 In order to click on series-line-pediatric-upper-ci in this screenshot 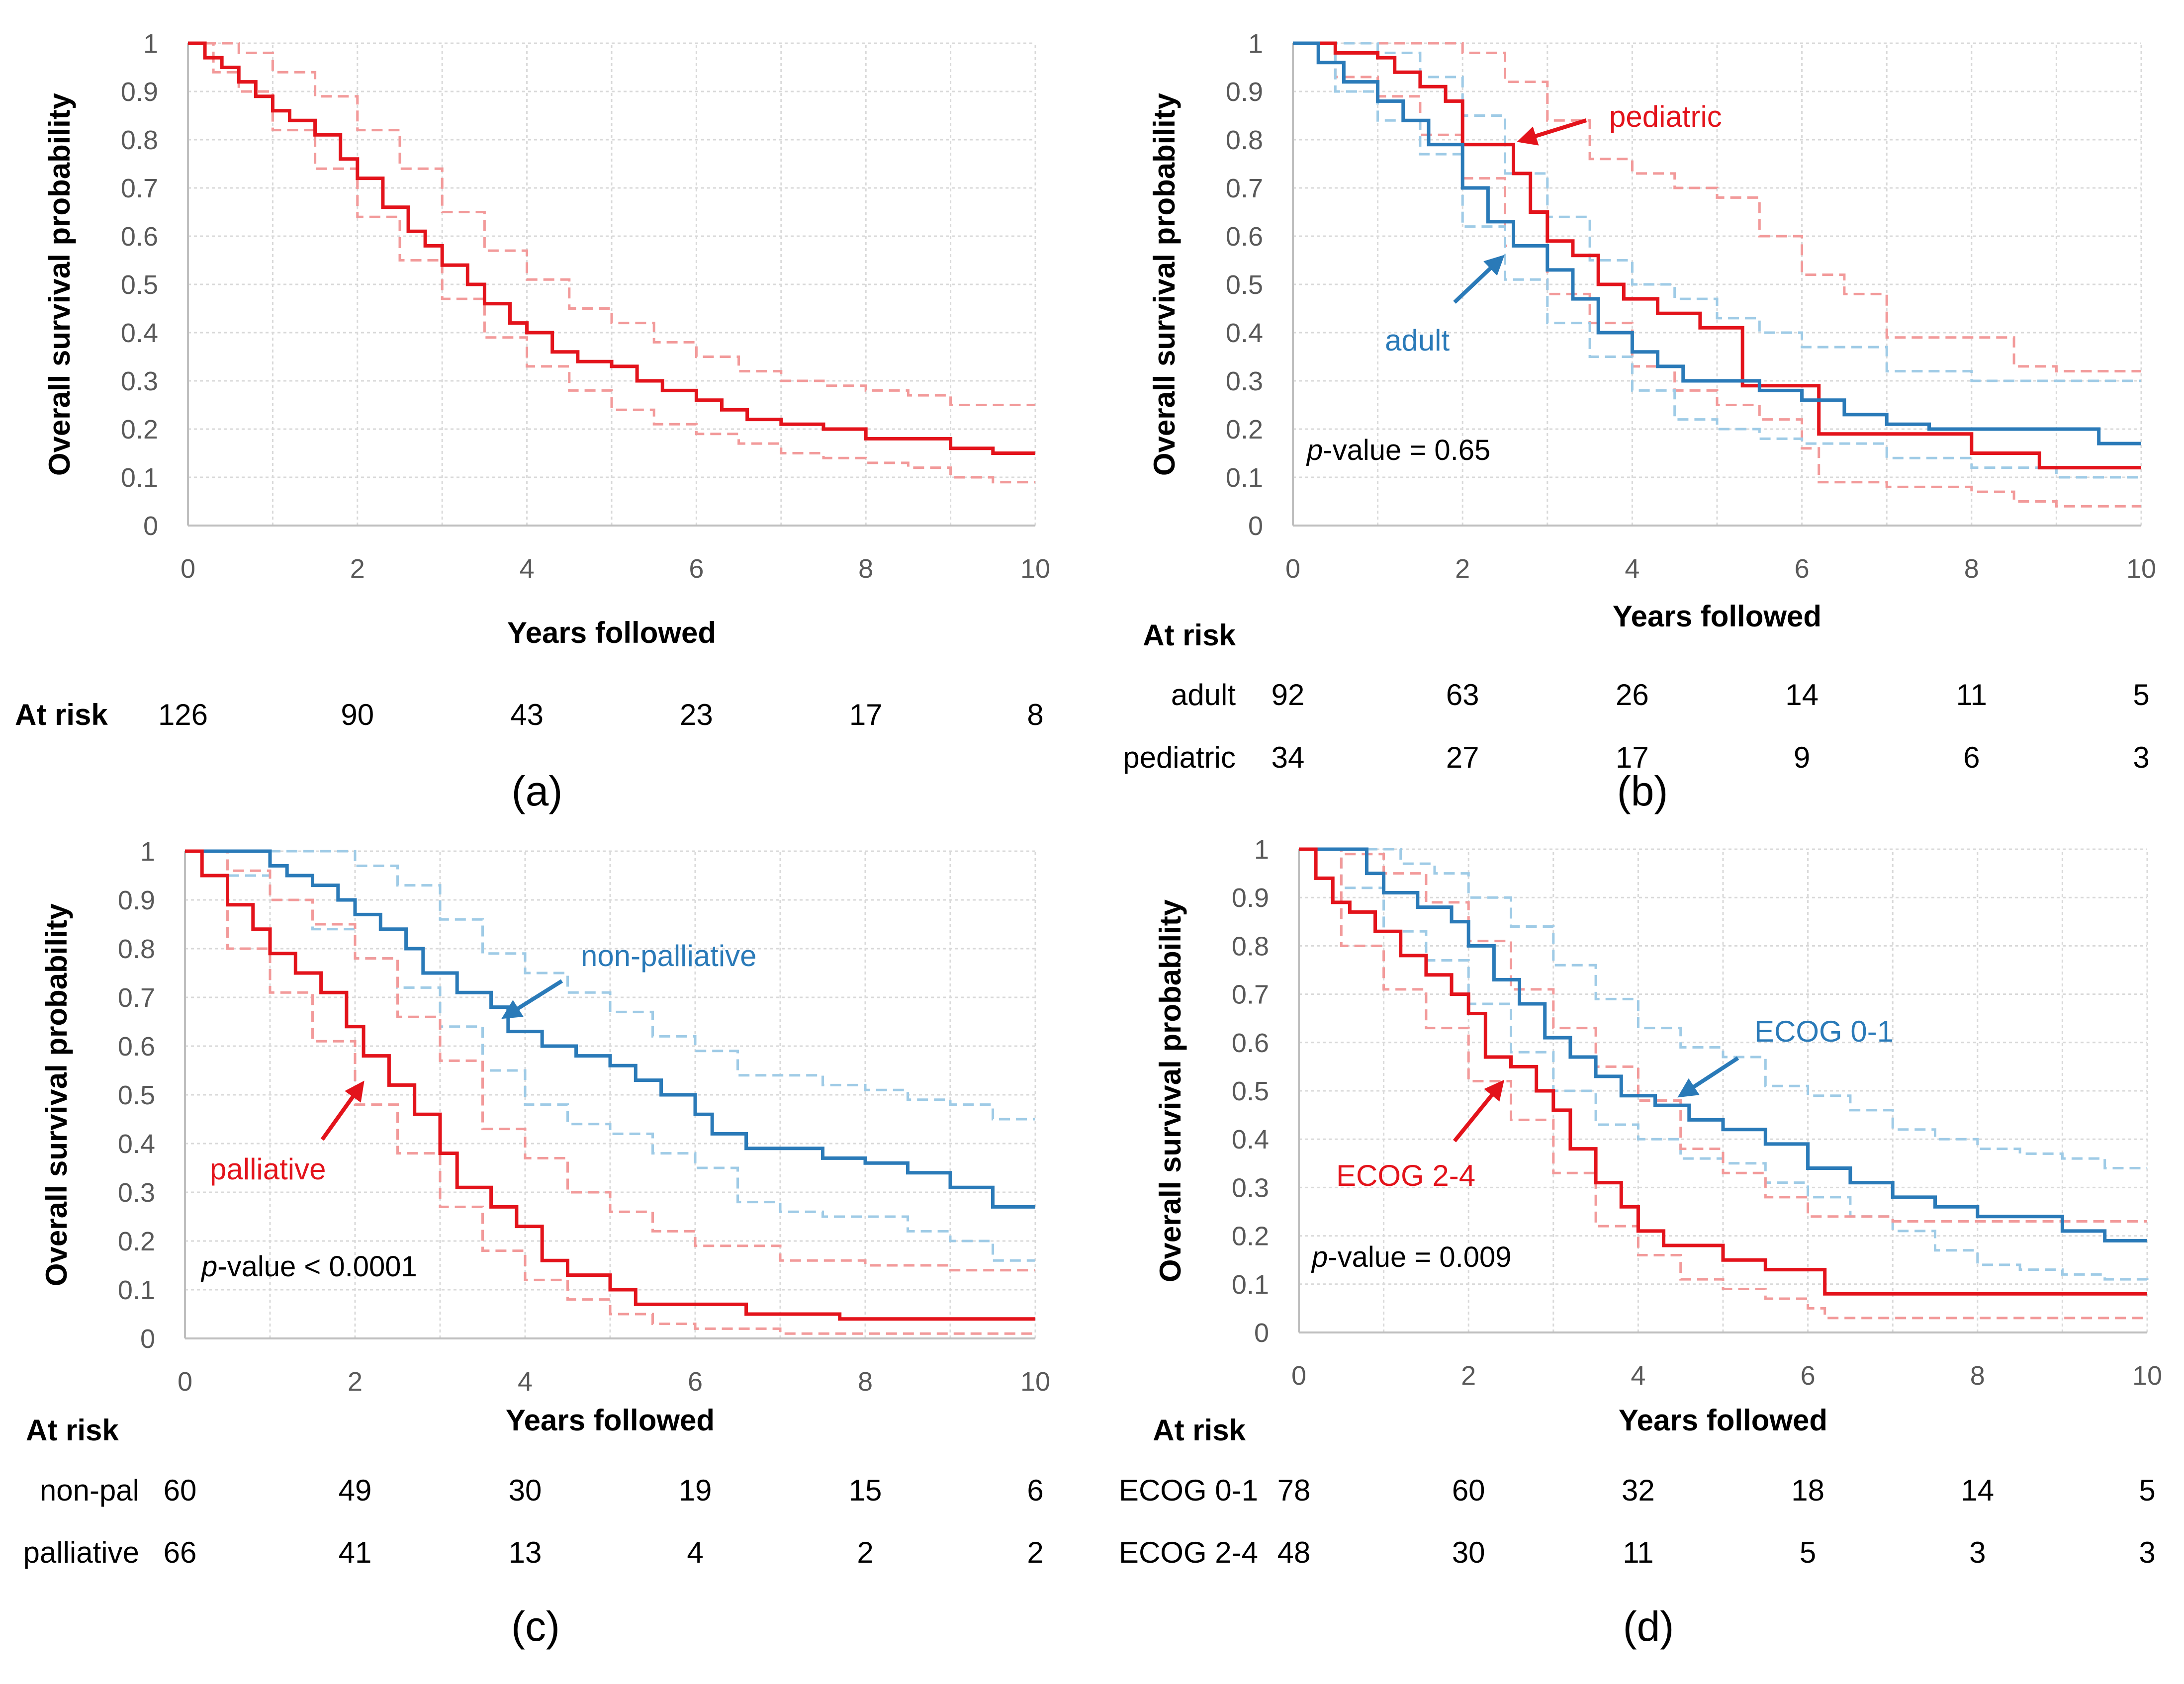, I will do `click(1717, 207)`.